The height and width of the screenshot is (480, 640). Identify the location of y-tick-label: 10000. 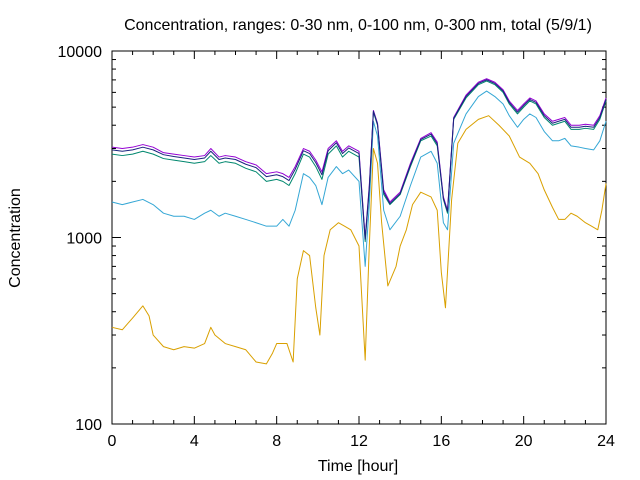
(80, 52).